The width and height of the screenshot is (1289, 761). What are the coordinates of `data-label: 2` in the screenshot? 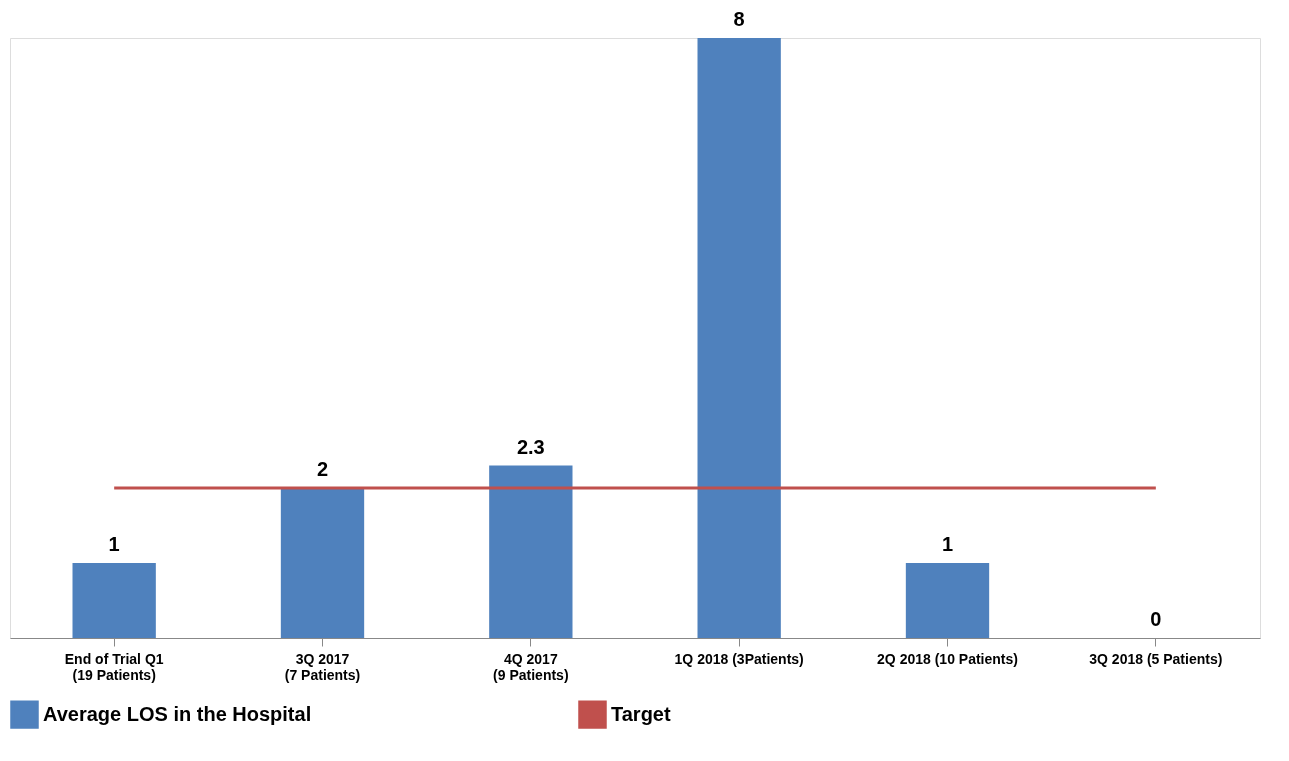 It's located at (322, 469).